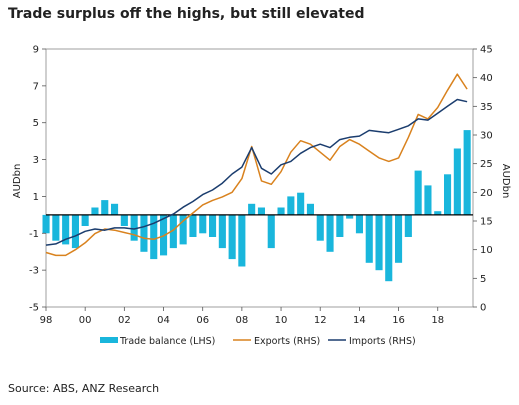 This screenshot has width=519, height=405. I want to click on y-tick-left-label: 1, so click(36, 197).